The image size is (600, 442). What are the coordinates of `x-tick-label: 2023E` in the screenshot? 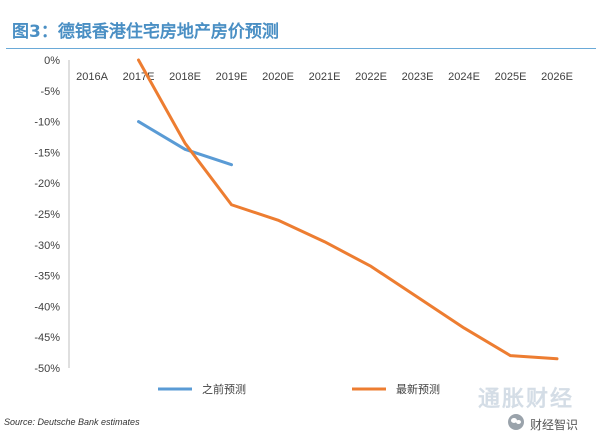 It's located at (418, 77).